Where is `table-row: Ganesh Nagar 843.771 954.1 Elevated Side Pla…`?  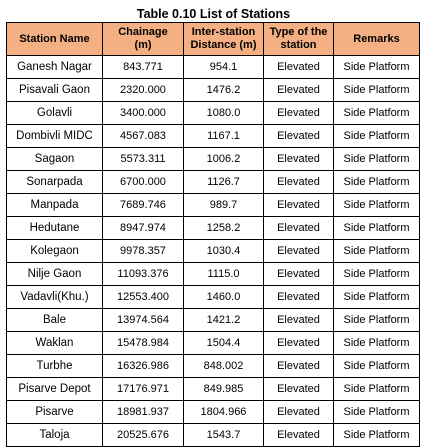
table-row: Ganesh Nagar 843.771 954.1 Elevated Side Pla… is located at coordinates (213, 67).